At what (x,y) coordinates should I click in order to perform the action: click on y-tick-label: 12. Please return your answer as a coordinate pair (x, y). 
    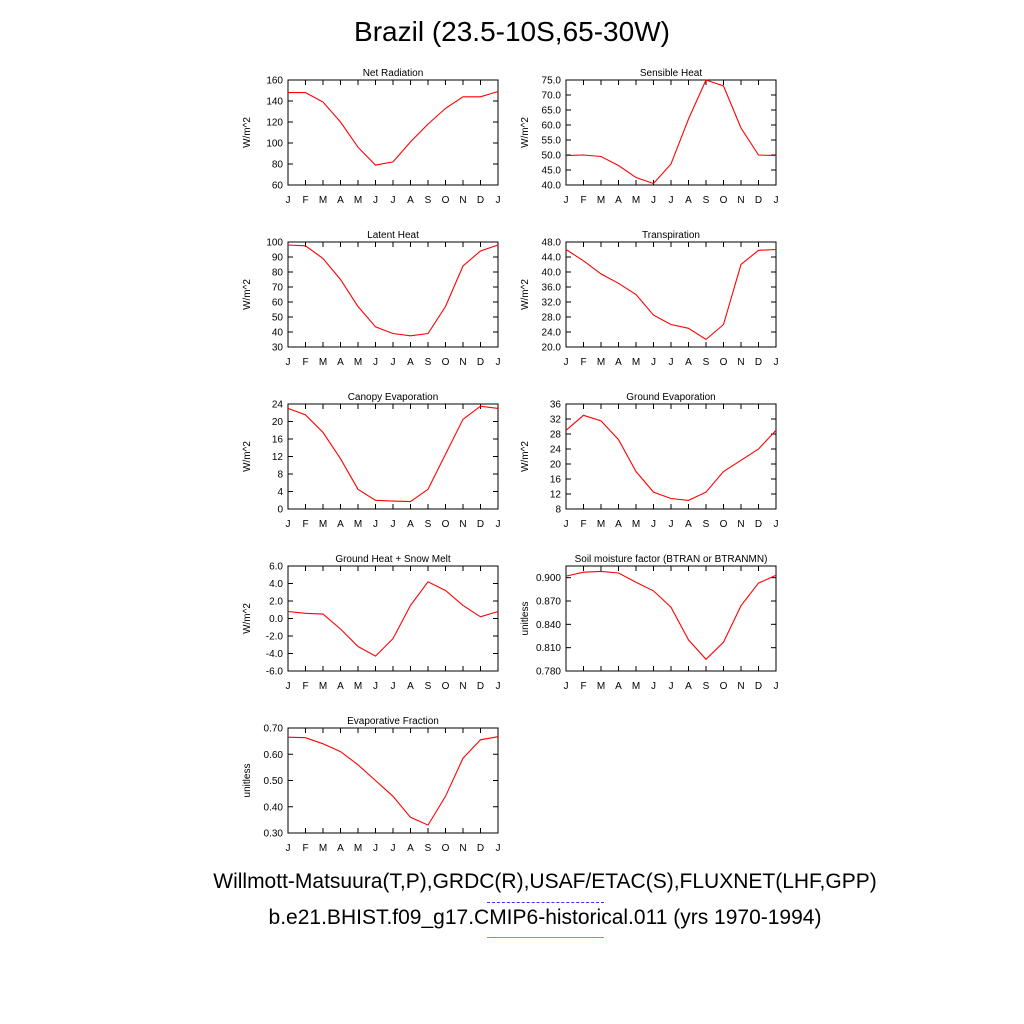
    Looking at the image, I should click on (556, 495).